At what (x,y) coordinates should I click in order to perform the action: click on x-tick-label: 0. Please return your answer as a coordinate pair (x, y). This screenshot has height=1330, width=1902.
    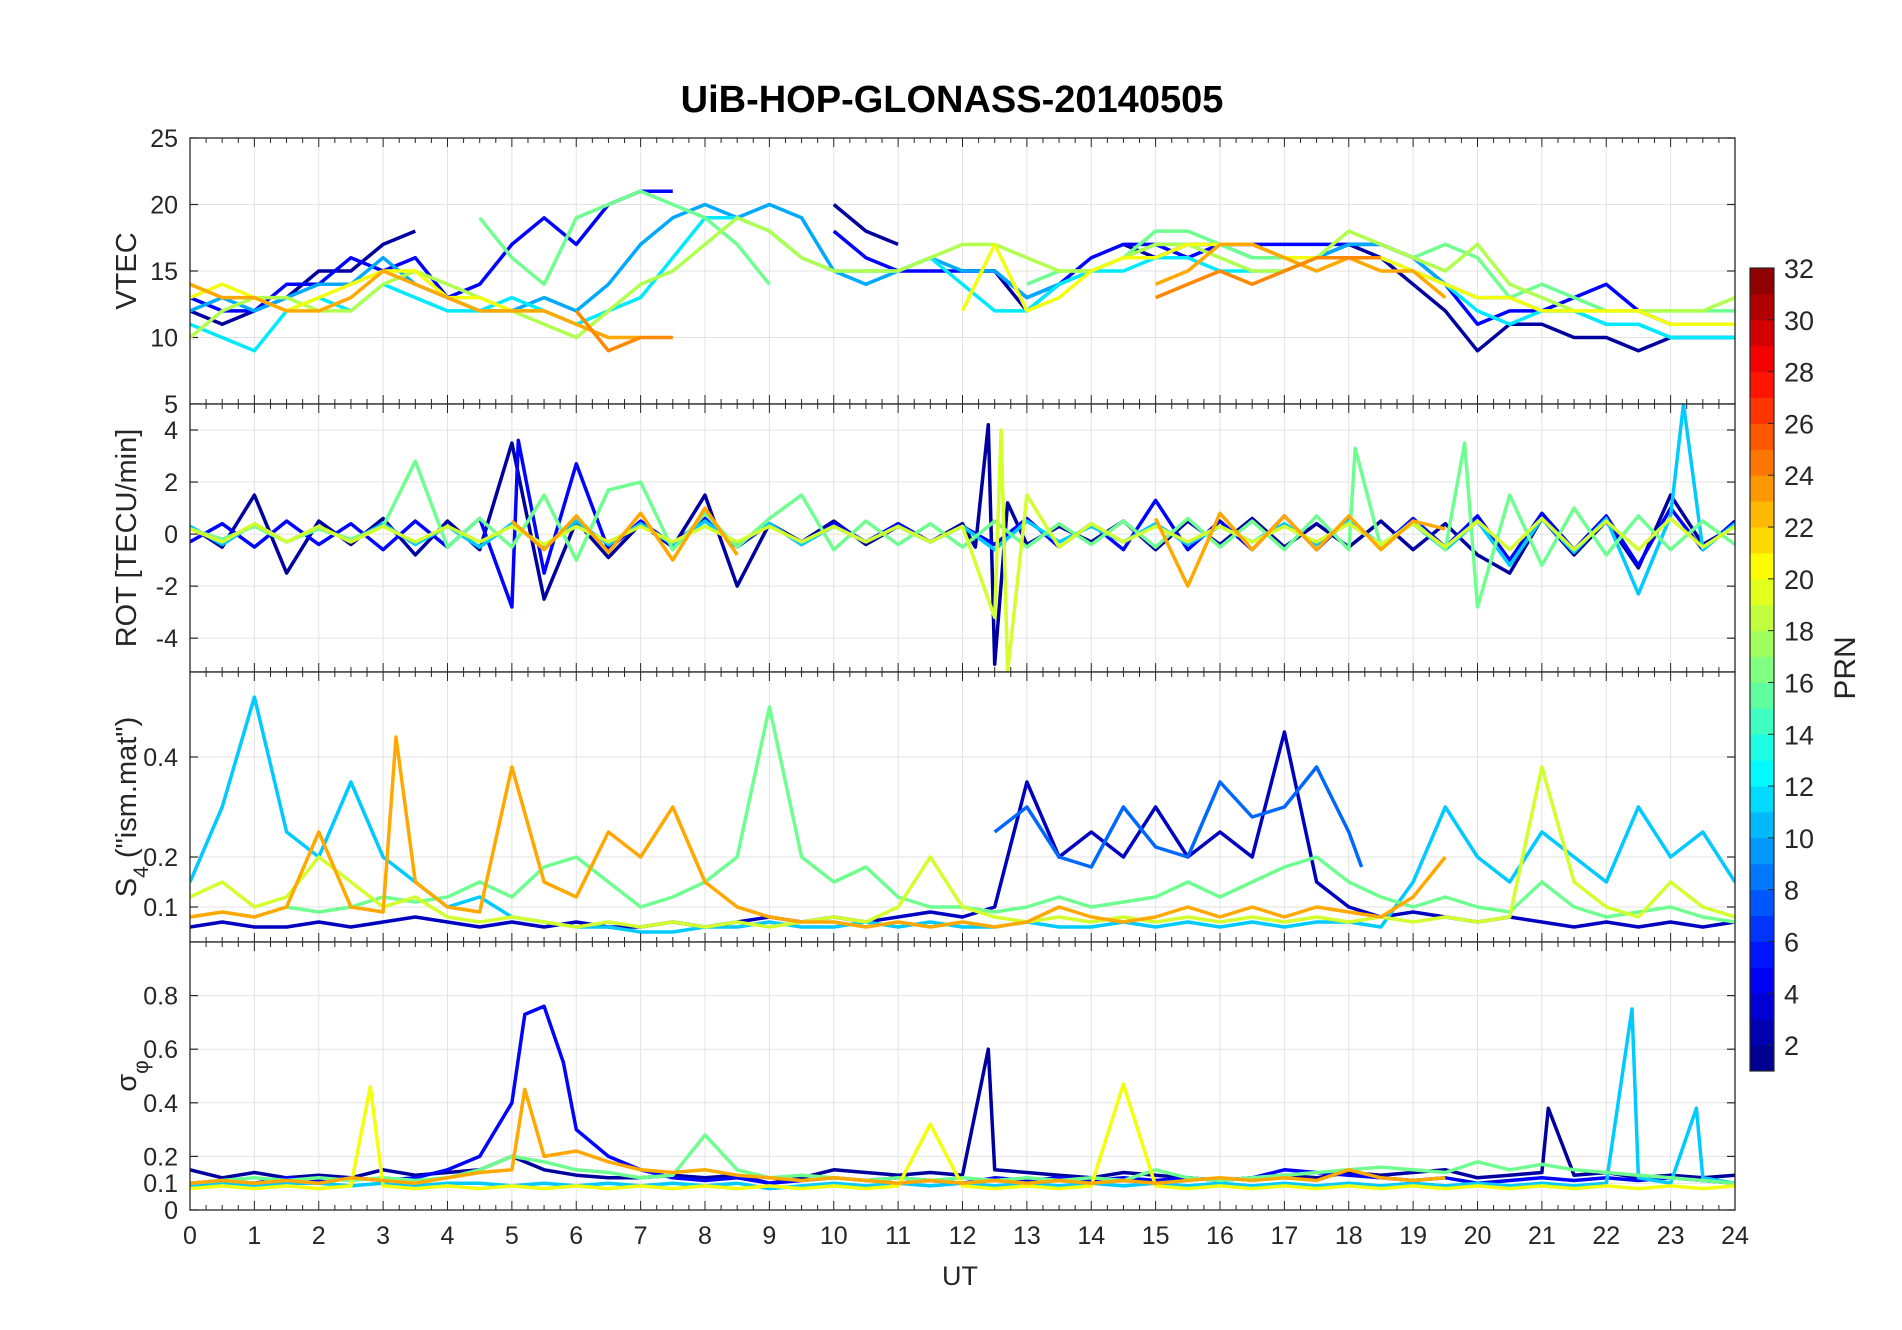
    Looking at the image, I should click on (190, 1236).